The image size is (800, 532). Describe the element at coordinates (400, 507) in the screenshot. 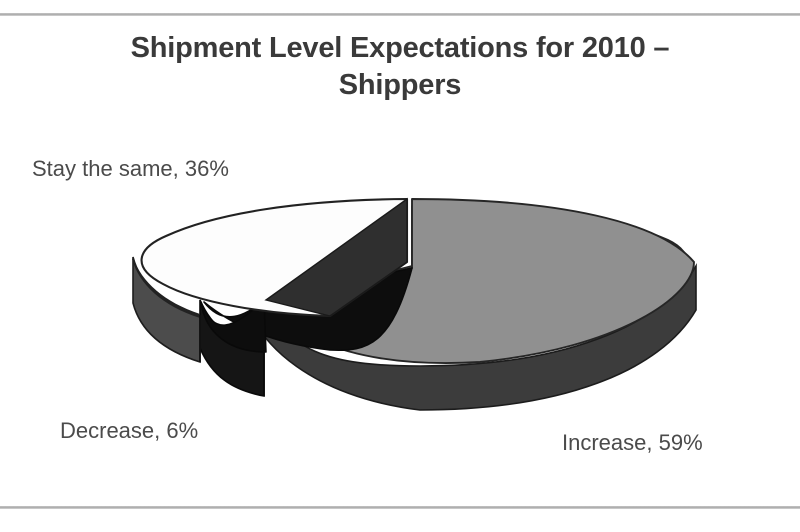

I see `bottom-divider-rule` at that location.